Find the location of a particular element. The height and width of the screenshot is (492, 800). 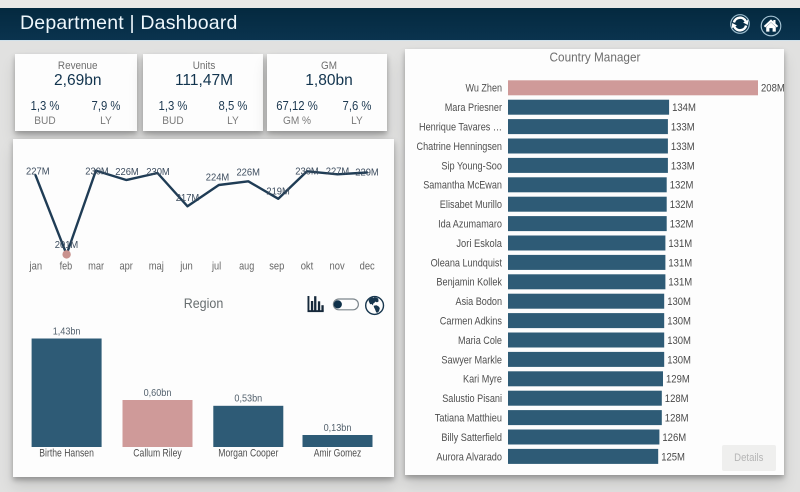

svg-text: Chatrine Henningsen is located at coordinates (460, 147).